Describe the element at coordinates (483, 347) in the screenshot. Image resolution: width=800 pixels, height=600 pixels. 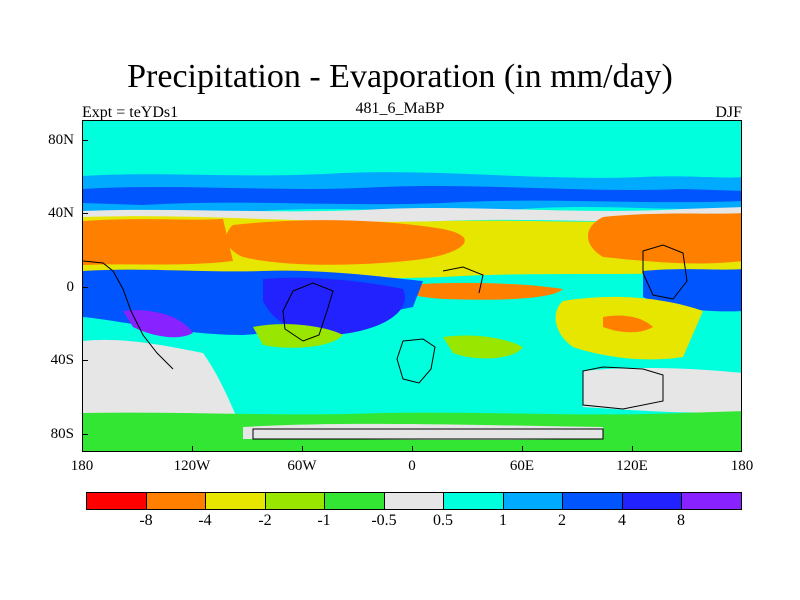
I see `field-south-green-b` at that location.